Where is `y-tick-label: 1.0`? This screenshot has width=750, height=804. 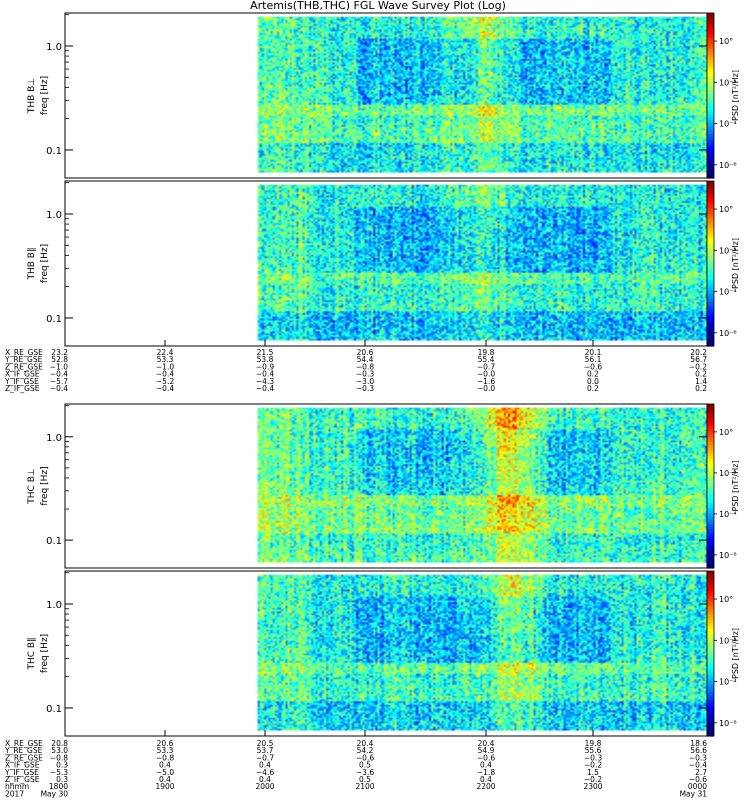
y-tick-label: 1.0 is located at coordinates (54, 47).